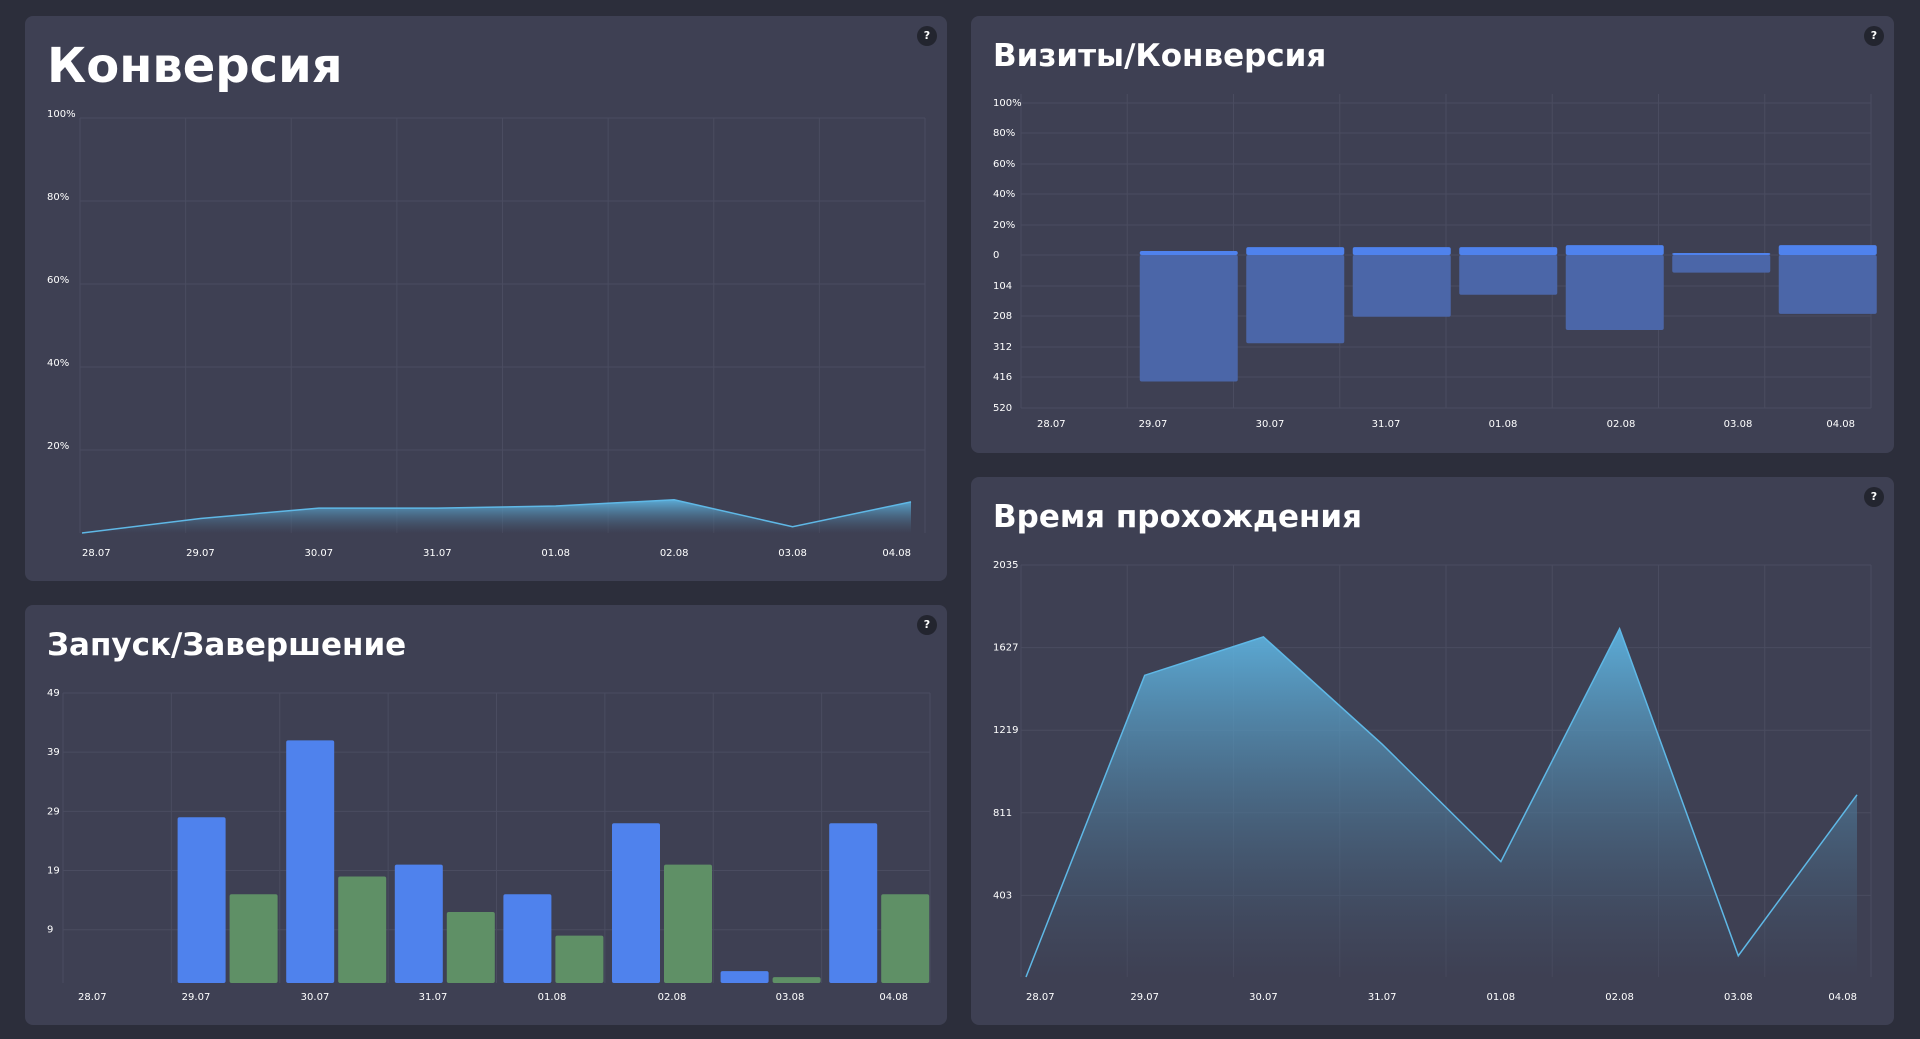 Image resolution: width=1920 pixels, height=1039 pixels. What do you see at coordinates (53, 752) in the screenshot?
I see `y-tick-label: 39` at bounding box center [53, 752].